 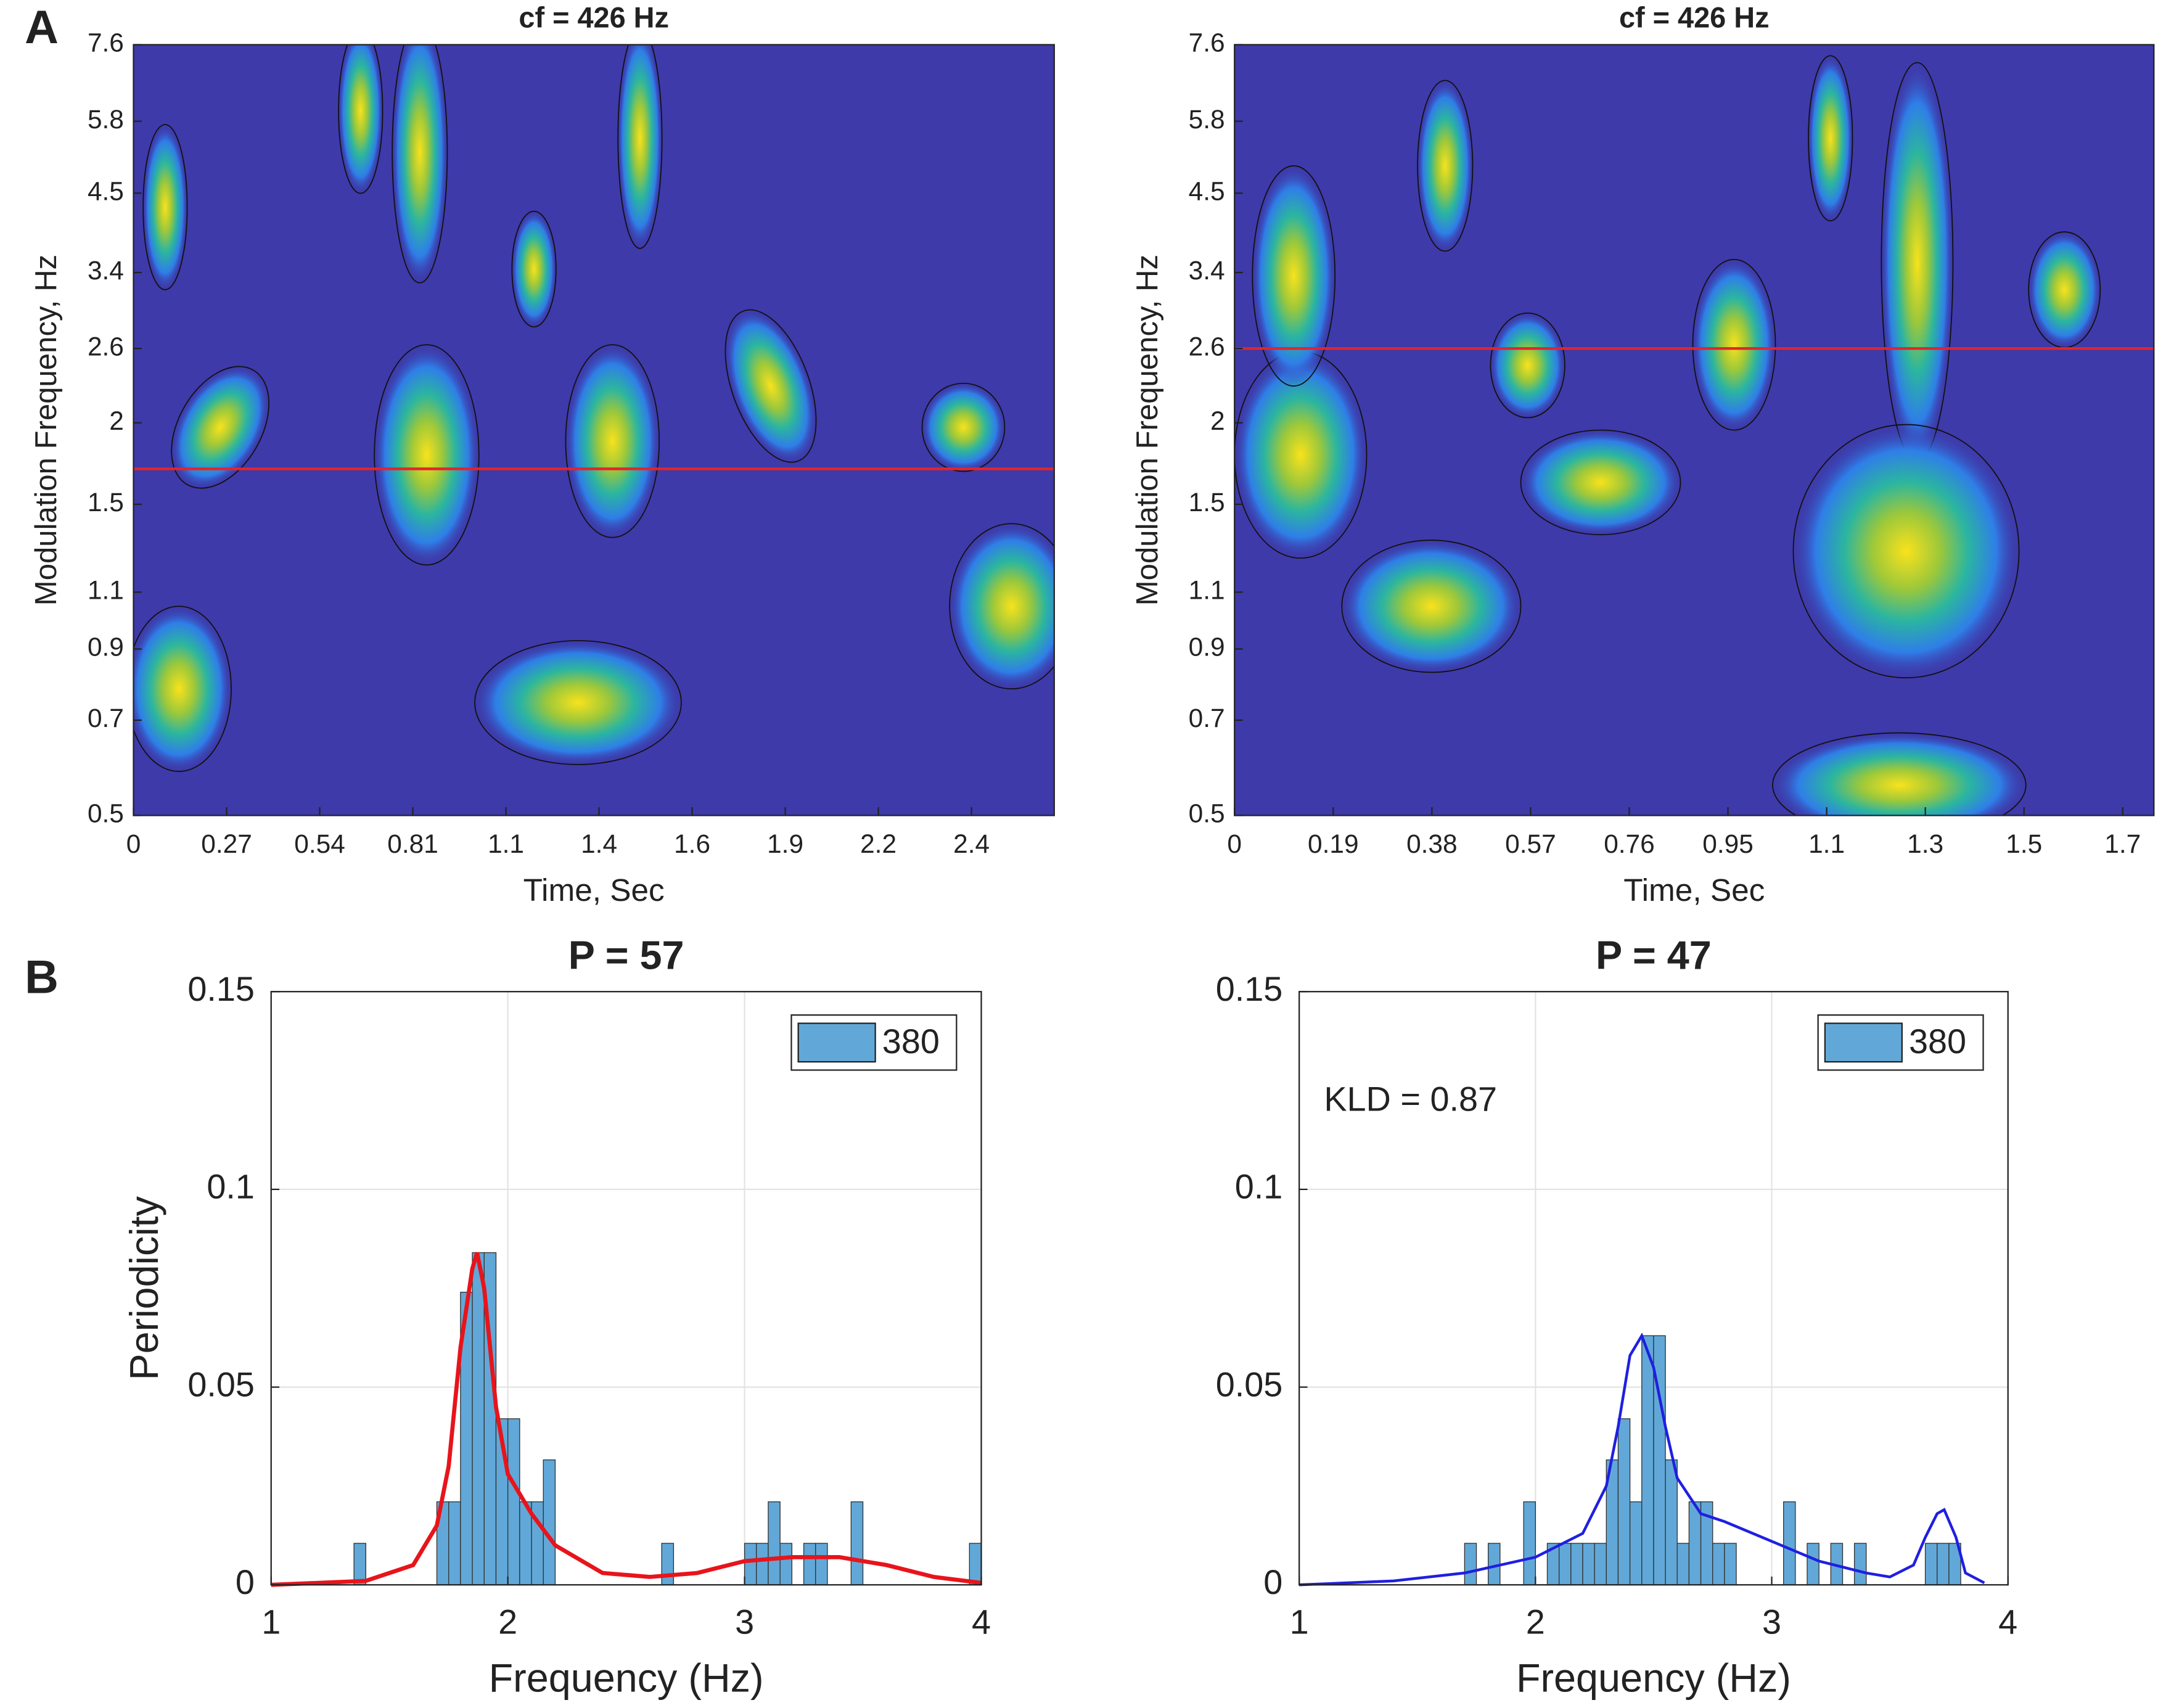 What do you see at coordinates (1207, 647) in the screenshot?
I see `y-tick-label: 0.9` at bounding box center [1207, 647].